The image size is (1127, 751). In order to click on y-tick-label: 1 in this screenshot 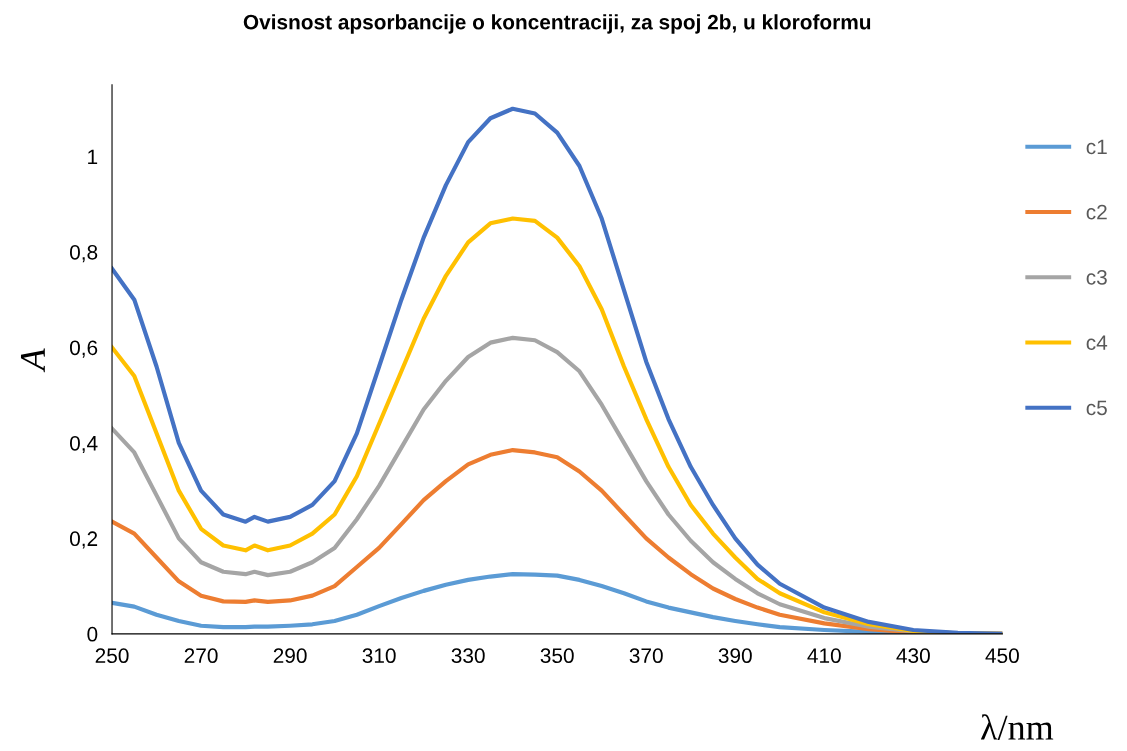, I will do `click(93, 157)`.